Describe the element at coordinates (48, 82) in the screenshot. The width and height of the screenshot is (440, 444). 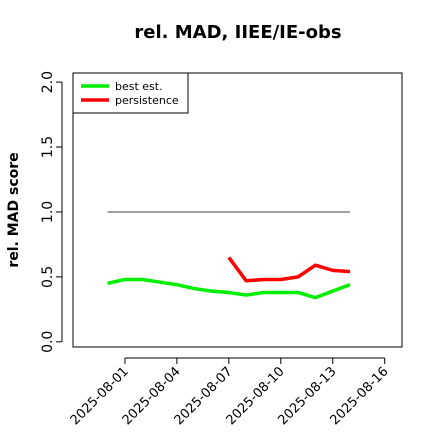
I see `y-tick-label: 2.0` at that location.